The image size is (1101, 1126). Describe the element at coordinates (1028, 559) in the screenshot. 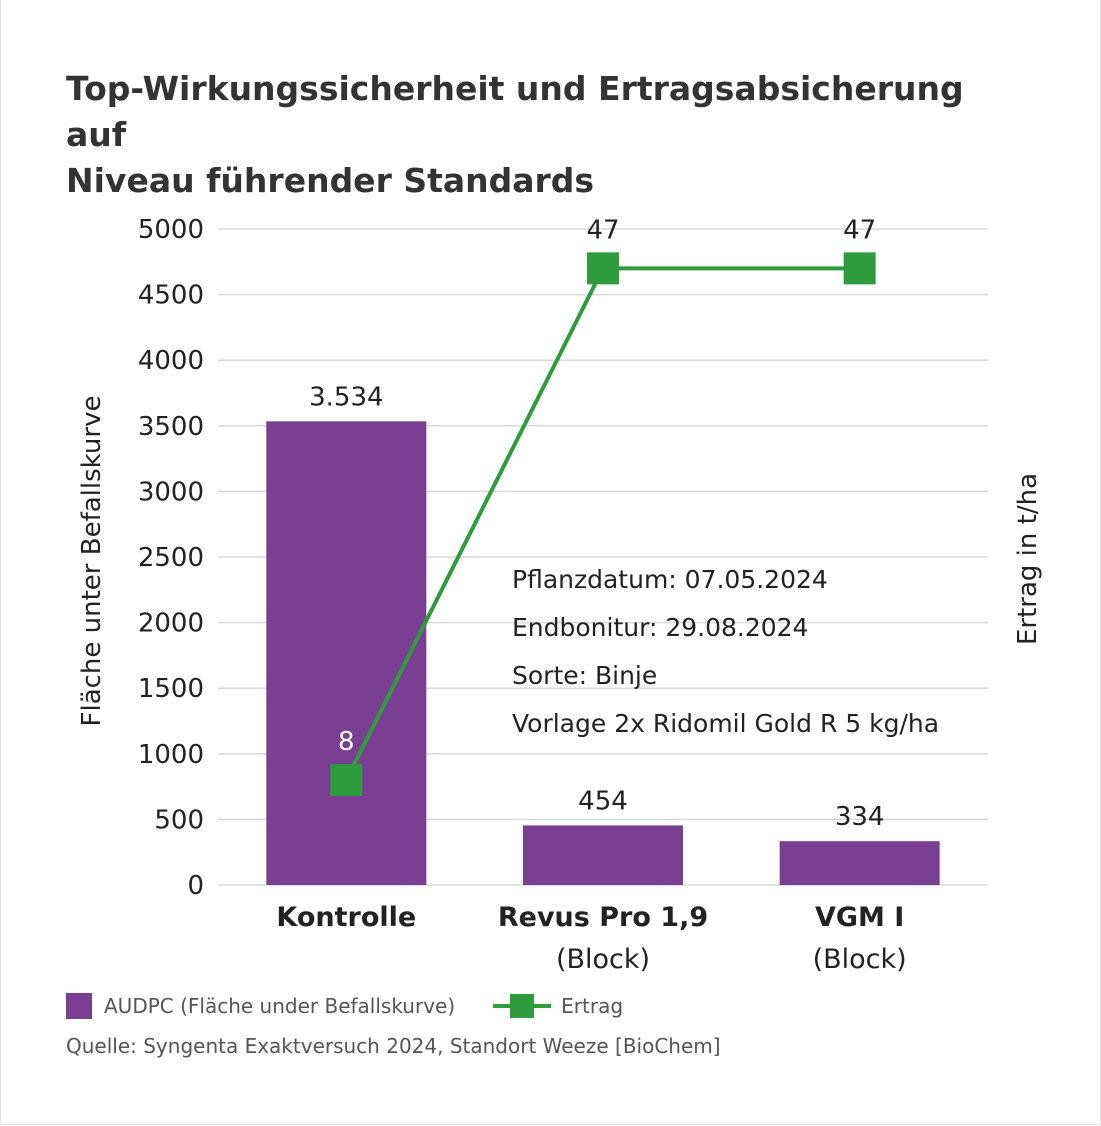

I see `y2-axis-title: Ertrag in t/ha` at that location.